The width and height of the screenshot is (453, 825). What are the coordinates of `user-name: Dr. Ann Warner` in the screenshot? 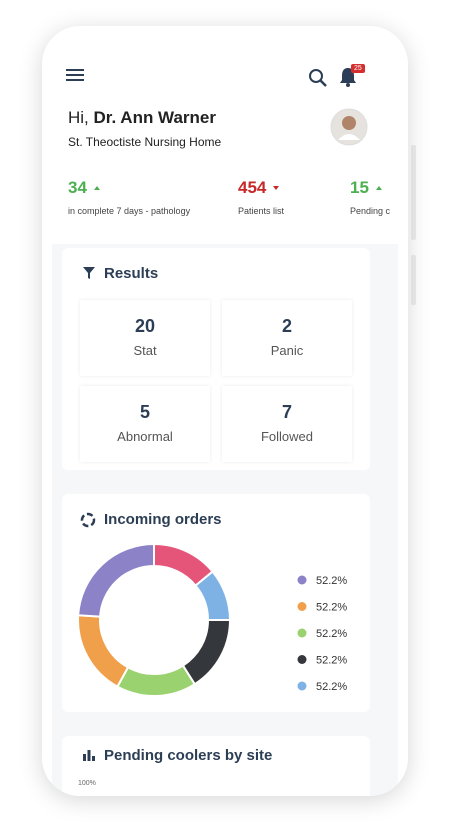 It's located at (154, 117).